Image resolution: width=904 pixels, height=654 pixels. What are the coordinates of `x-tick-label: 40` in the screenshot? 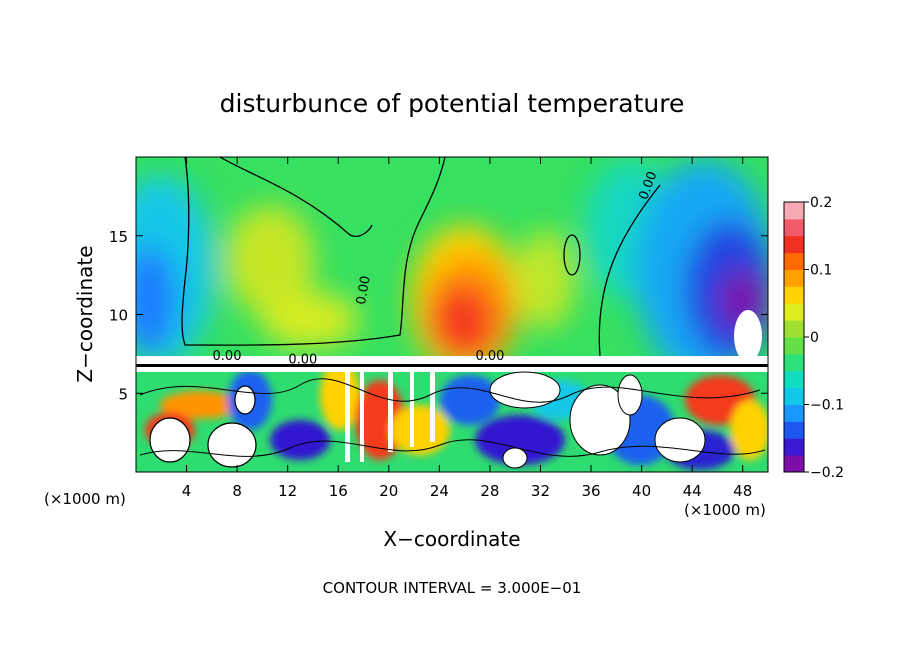 It's located at (641, 491).